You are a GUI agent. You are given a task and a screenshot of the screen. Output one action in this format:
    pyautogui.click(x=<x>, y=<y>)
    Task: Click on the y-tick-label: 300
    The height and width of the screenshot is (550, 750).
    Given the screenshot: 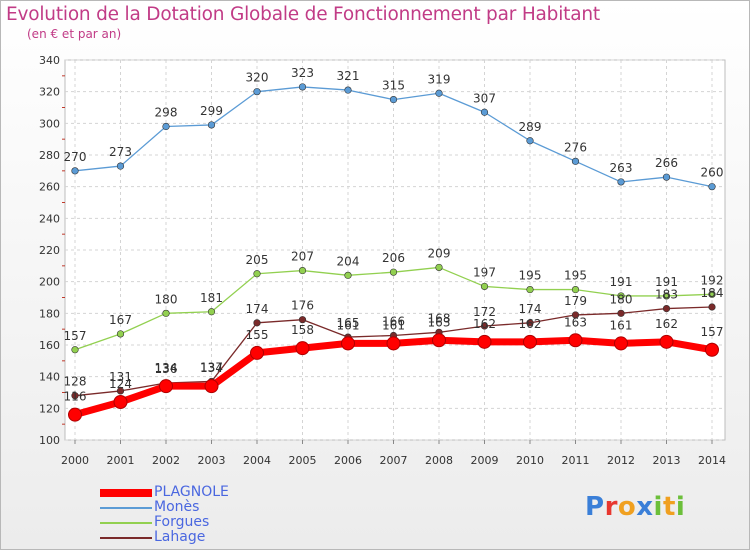 What is the action you would take?
    pyautogui.click(x=49, y=123)
    